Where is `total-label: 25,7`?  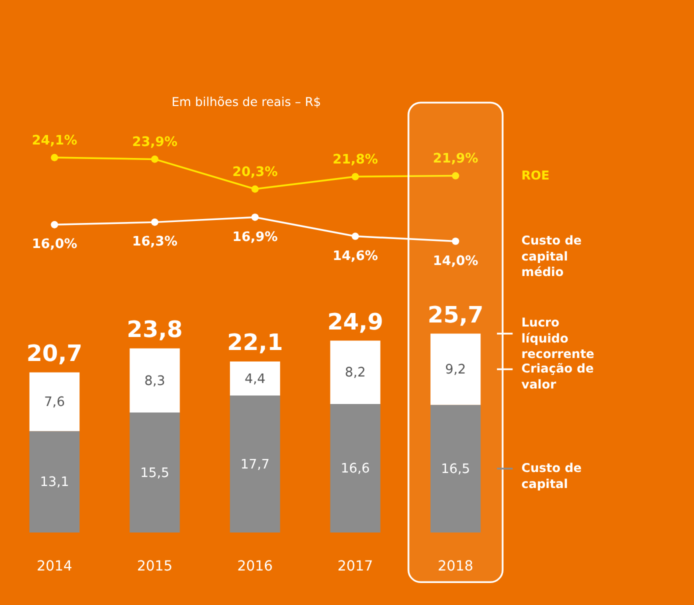 total-label: 25,7 is located at coordinates (456, 315).